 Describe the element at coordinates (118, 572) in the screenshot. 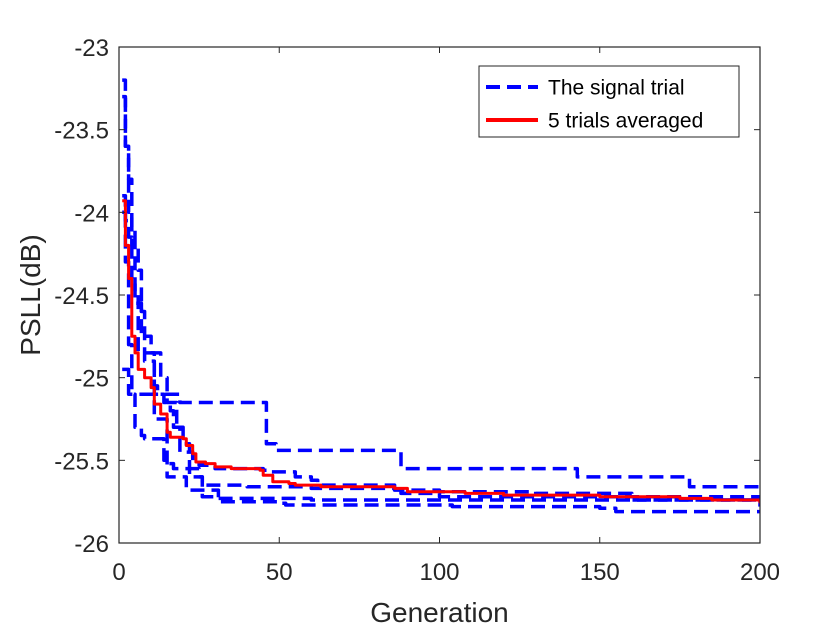

I see `x-tick-label: 0` at that location.